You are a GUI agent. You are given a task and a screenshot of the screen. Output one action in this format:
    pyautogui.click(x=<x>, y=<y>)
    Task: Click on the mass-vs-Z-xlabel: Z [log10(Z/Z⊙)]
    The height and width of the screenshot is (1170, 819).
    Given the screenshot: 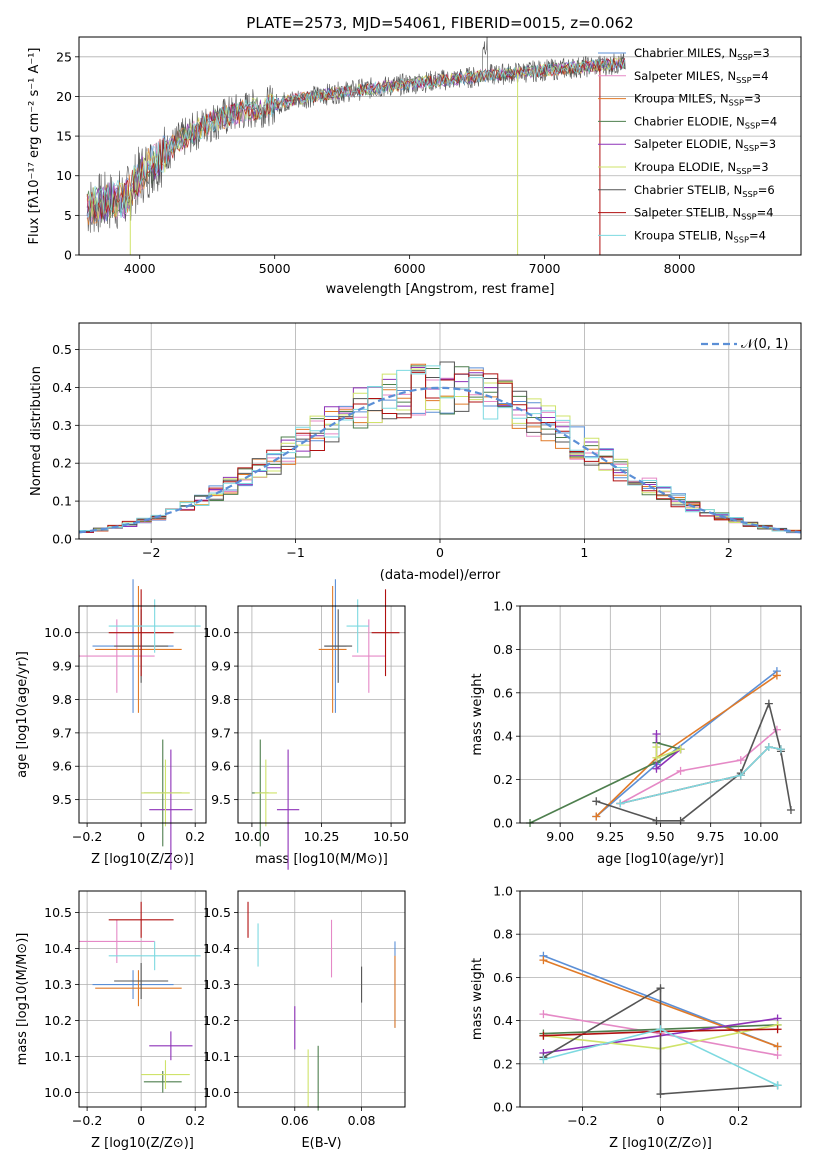 What is the action you would take?
    pyautogui.click(x=142, y=1143)
    